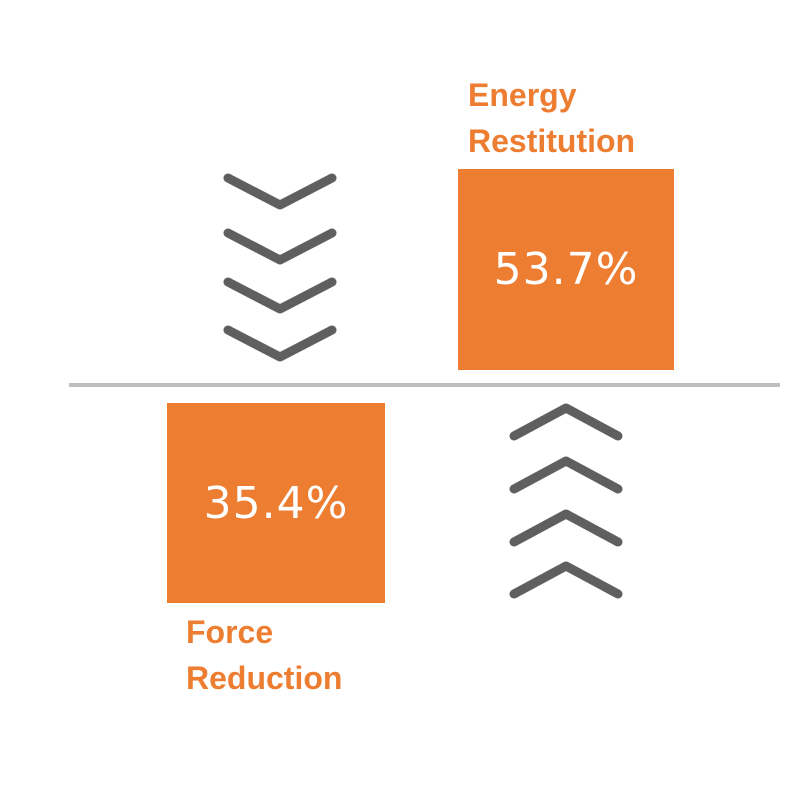  I want to click on force-reduction-value: 35.4%, so click(276, 503).